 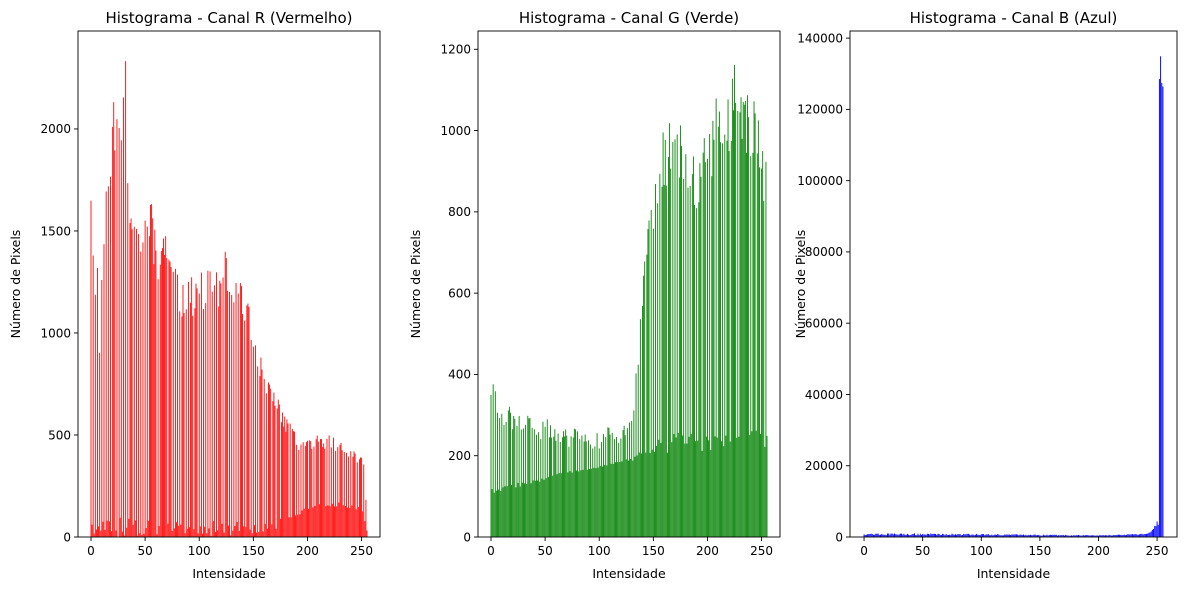 What do you see at coordinates (67, 537) in the screenshot?
I see `y-tick-label: 0` at bounding box center [67, 537].